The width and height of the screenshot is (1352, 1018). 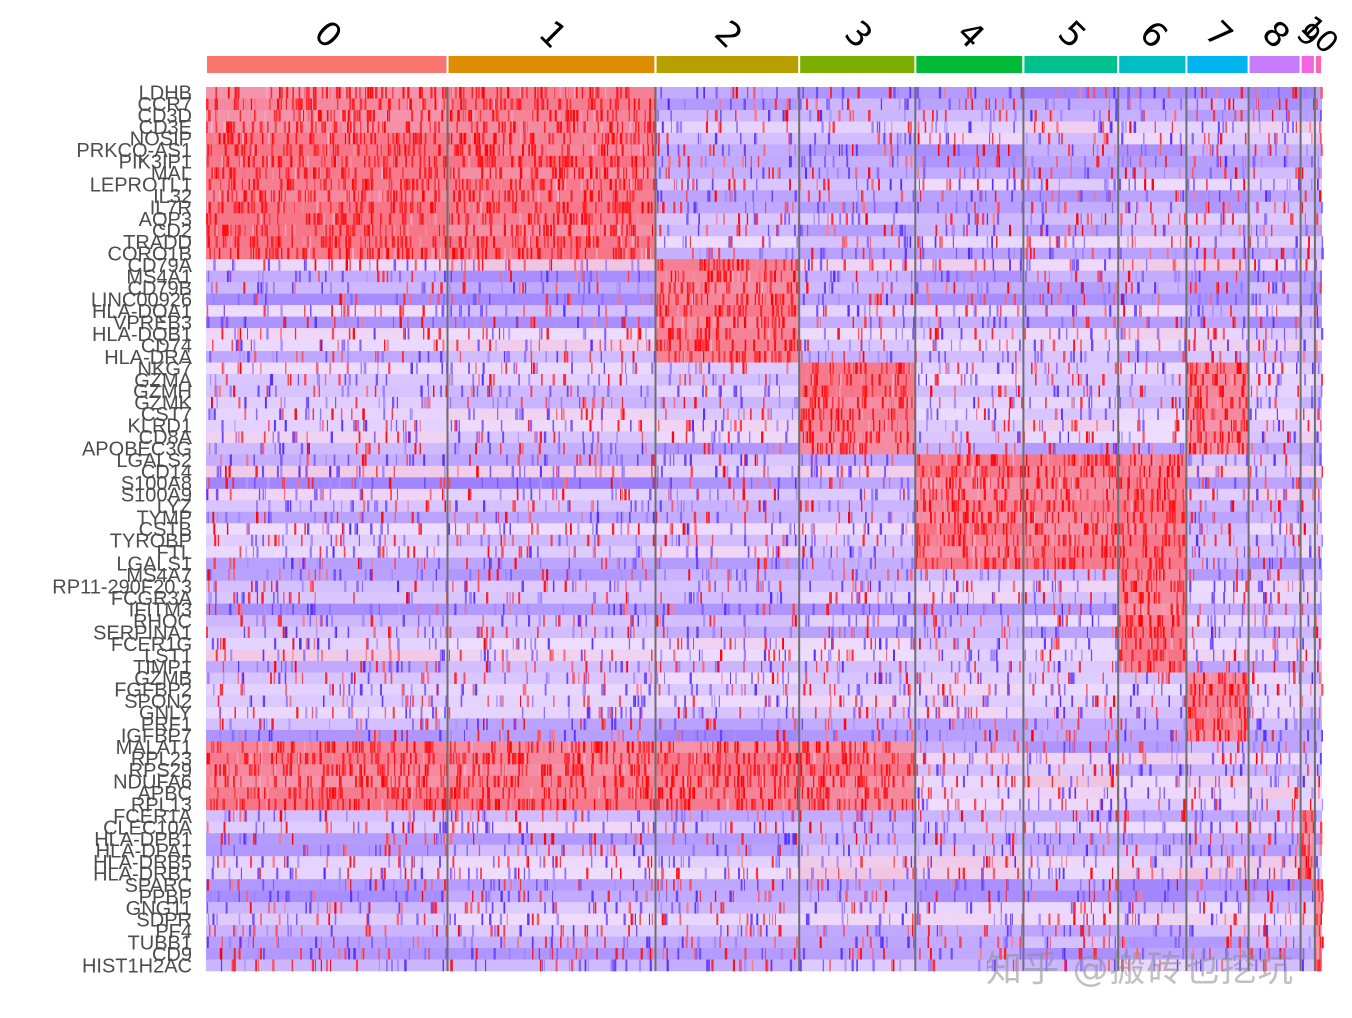 I want to click on heatmap-row-CST7, so click(x=764, y=414).